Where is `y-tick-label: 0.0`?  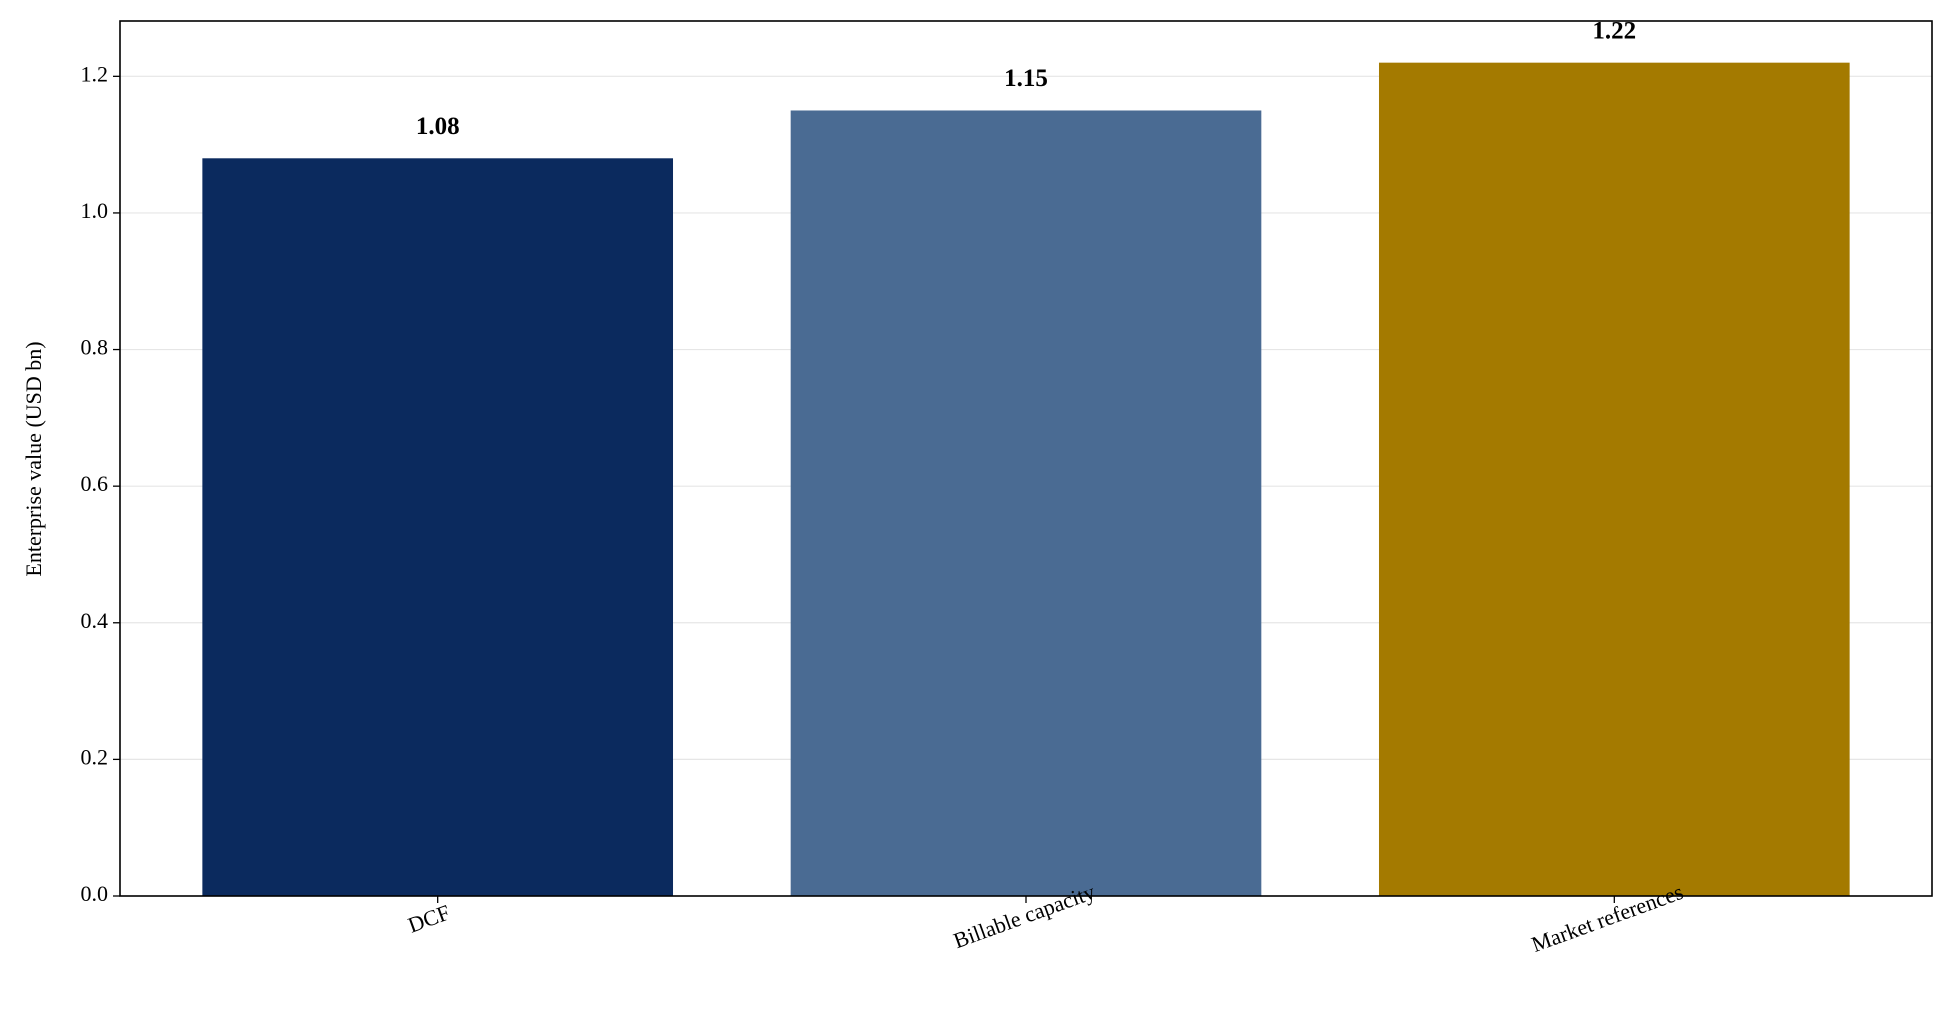
y-tick-label: 0.0 is located at coordinates (95, 893).